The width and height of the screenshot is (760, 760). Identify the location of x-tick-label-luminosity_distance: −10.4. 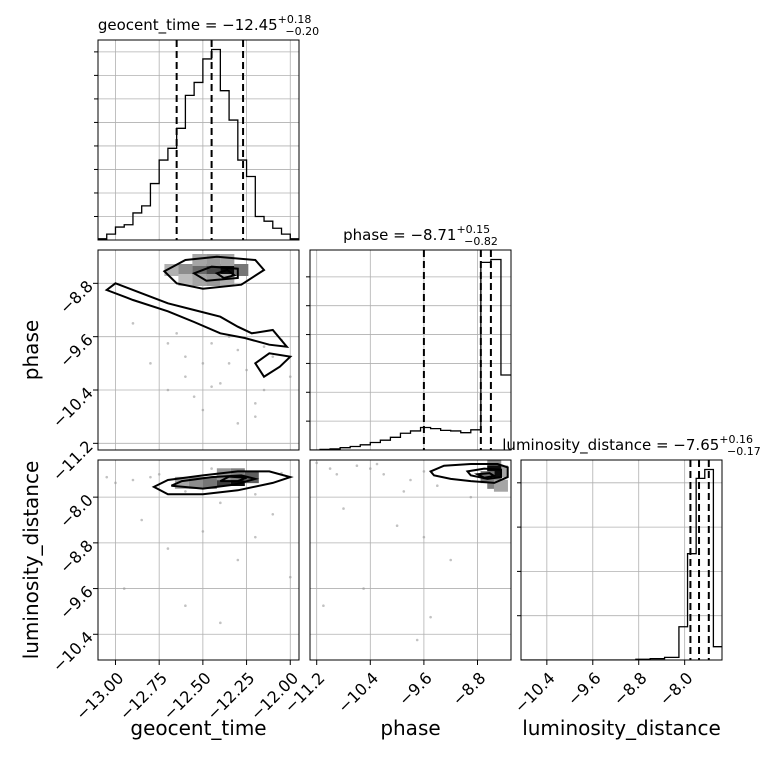
(535, 692).